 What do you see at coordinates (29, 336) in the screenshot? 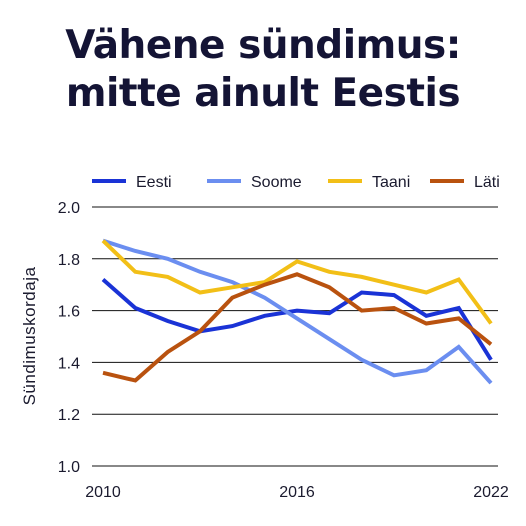
I see `y-axis-label: Sündimuskordaja` at bounding box center [29, 336].